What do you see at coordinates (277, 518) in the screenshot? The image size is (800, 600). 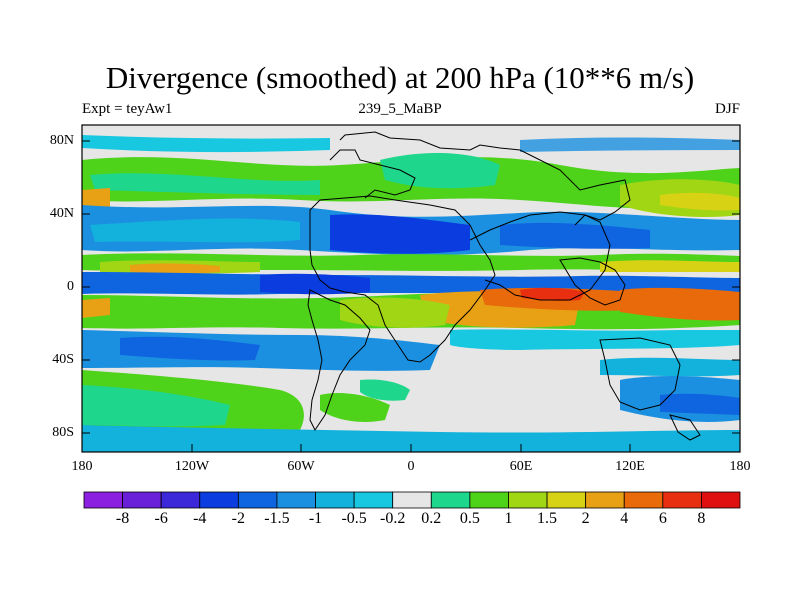 I see `colorbar-label: -1.5` at bounding box center [277, 518].